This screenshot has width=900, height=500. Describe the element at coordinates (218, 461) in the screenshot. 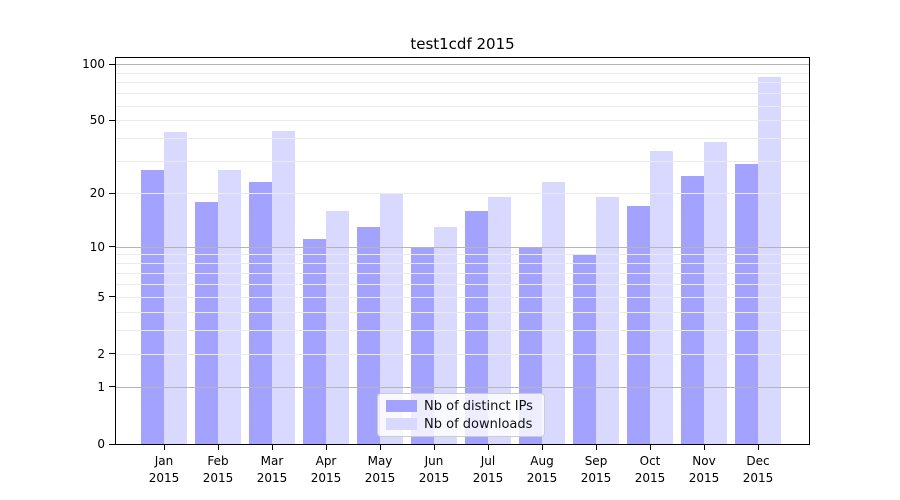

I see `x-tick-month: Feb` at that location.